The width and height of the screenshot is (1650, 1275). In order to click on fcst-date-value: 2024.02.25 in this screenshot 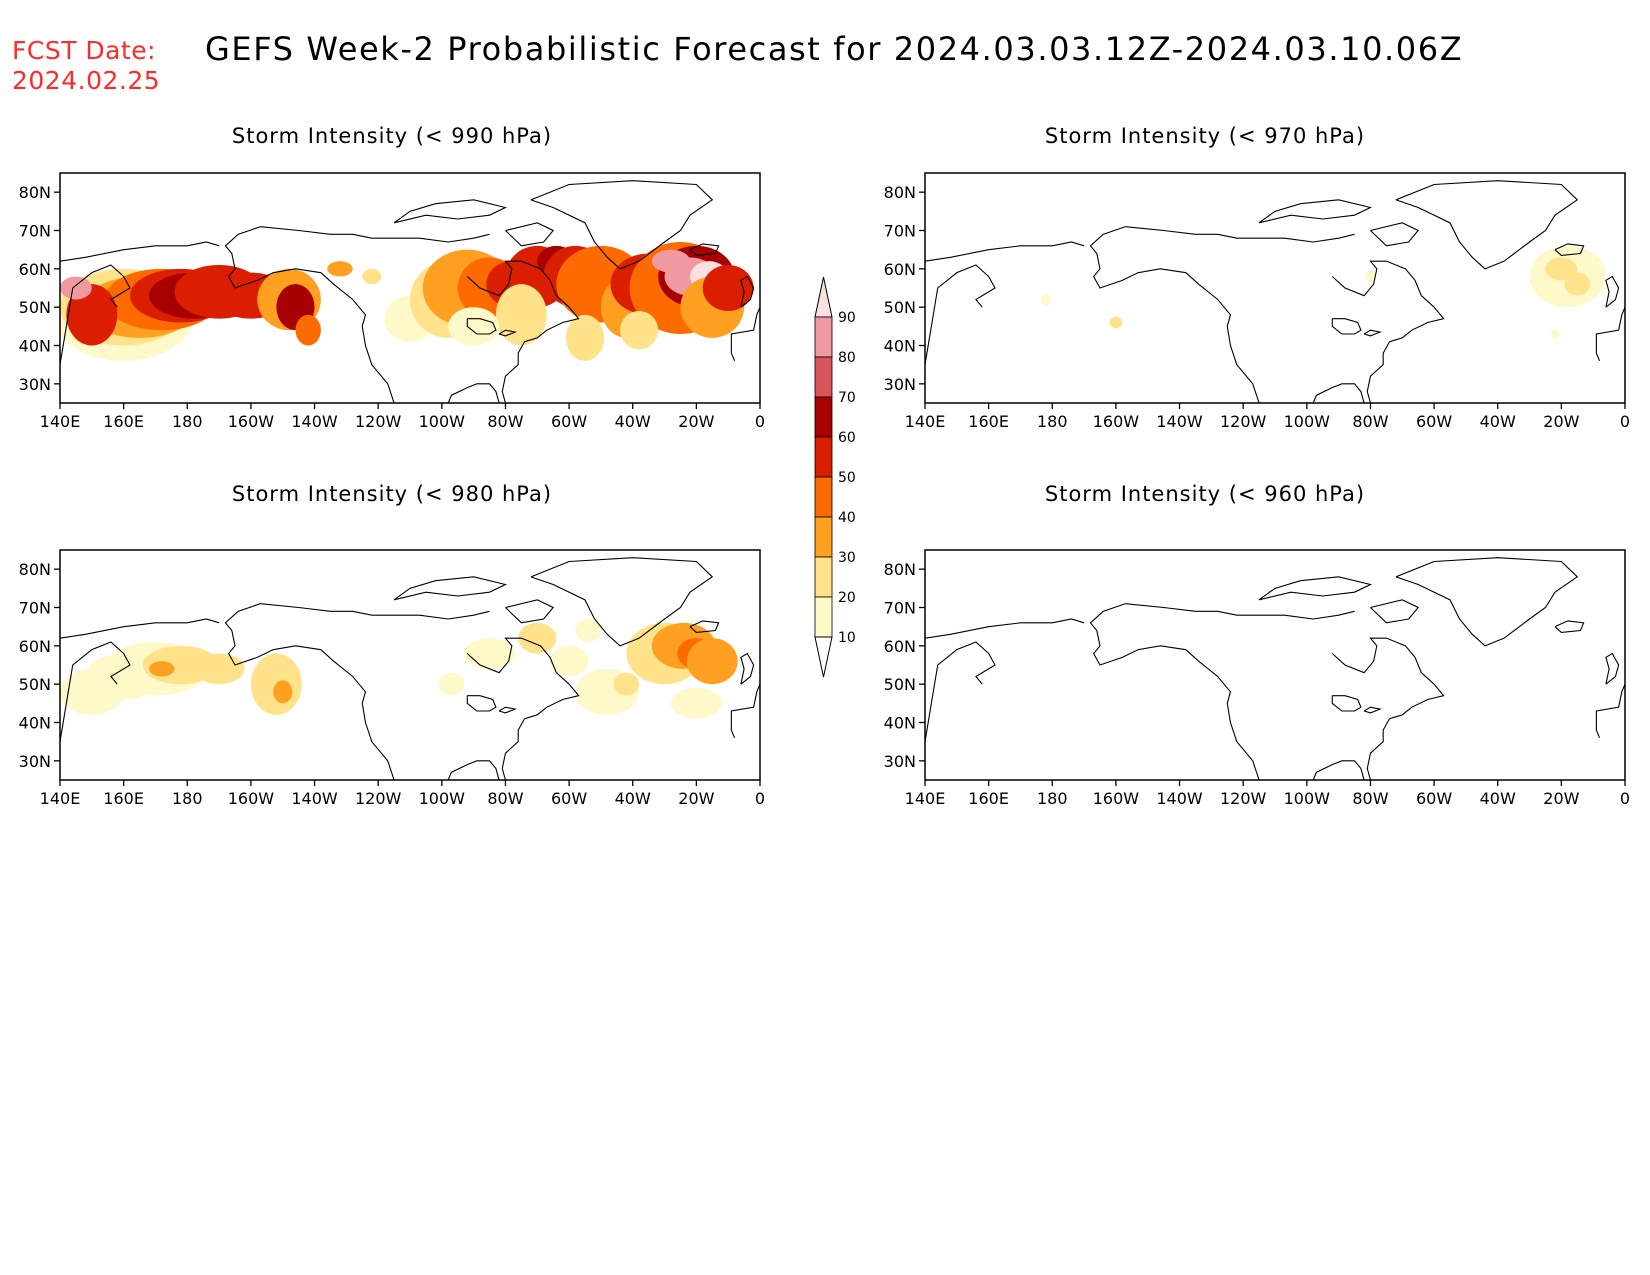, I will do `click(86, 80)`.